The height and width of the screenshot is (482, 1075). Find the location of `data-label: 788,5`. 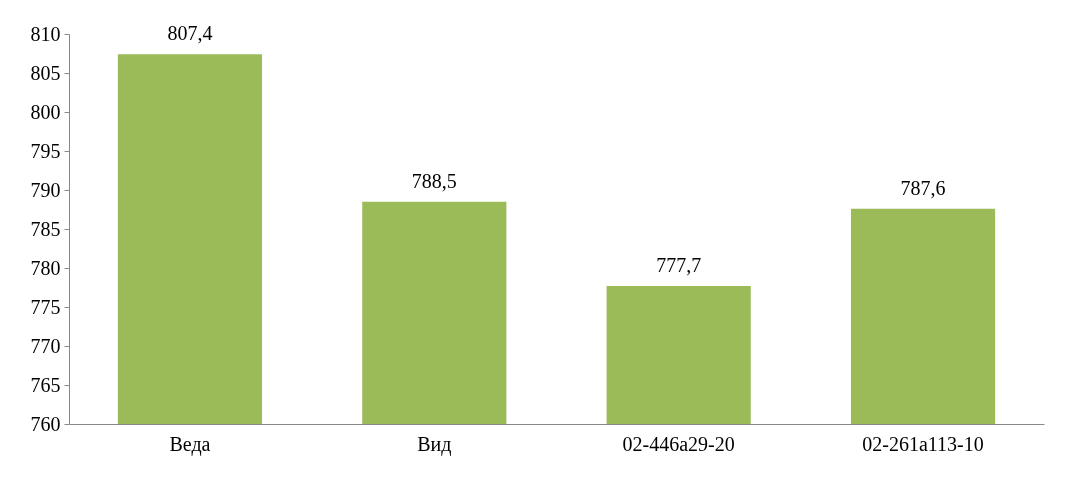

data-label: 788,5 is located at coordinates (434, 180).